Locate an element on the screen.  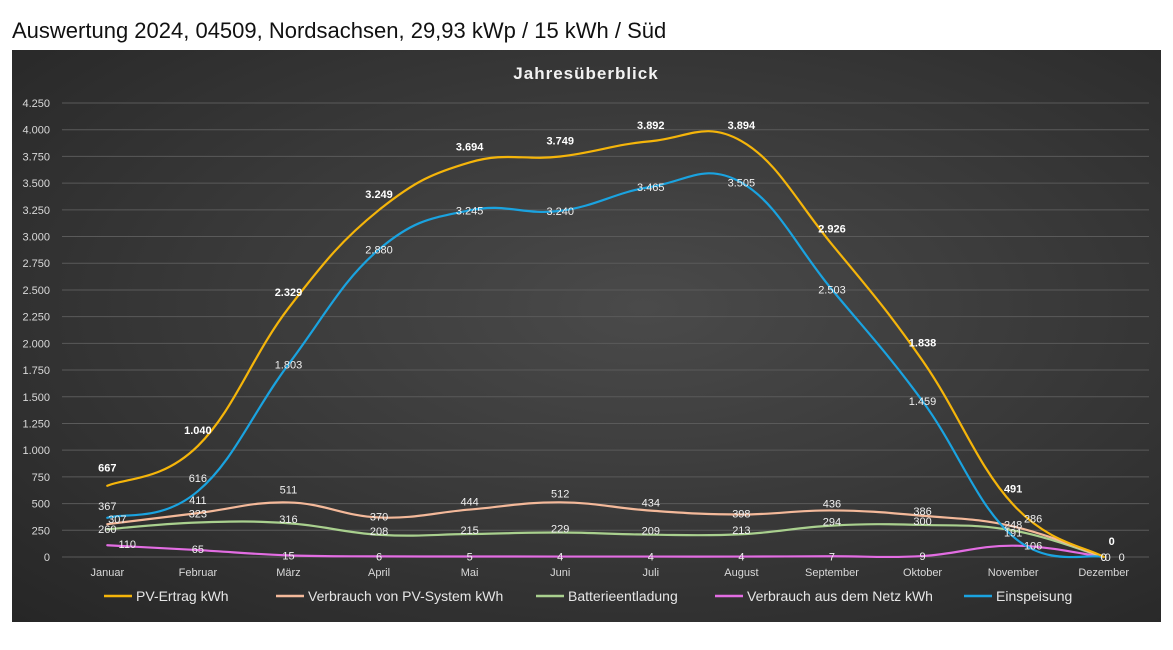
data-label: 307 is located at coordinates (117, 520).